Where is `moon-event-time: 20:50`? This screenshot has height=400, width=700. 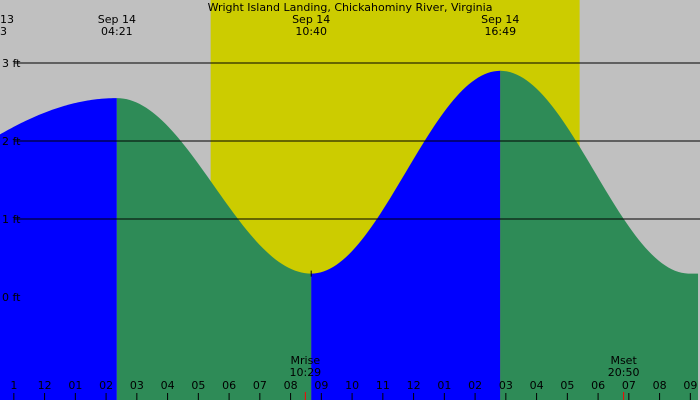
moon-event-time: 20:50 is located at coordinates (624, 372).